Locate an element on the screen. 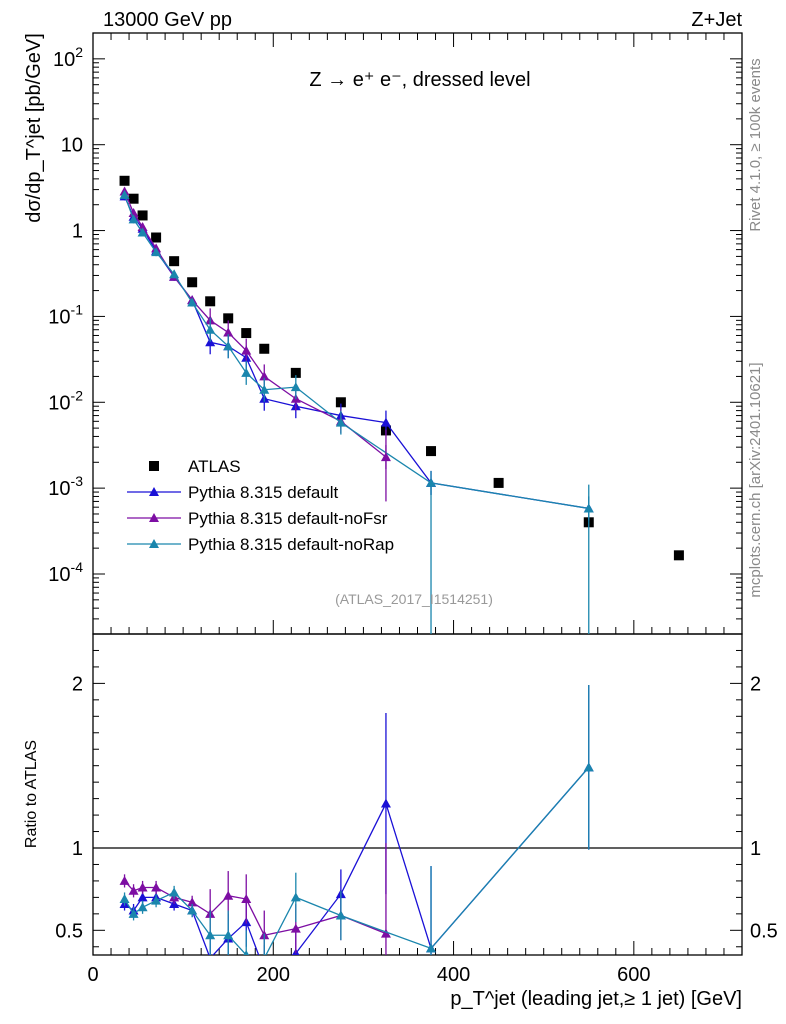 Image resolution: width=786 pixels, height=1024 pixels. header-right: Z+Jet is located at coordinates (716, 20).